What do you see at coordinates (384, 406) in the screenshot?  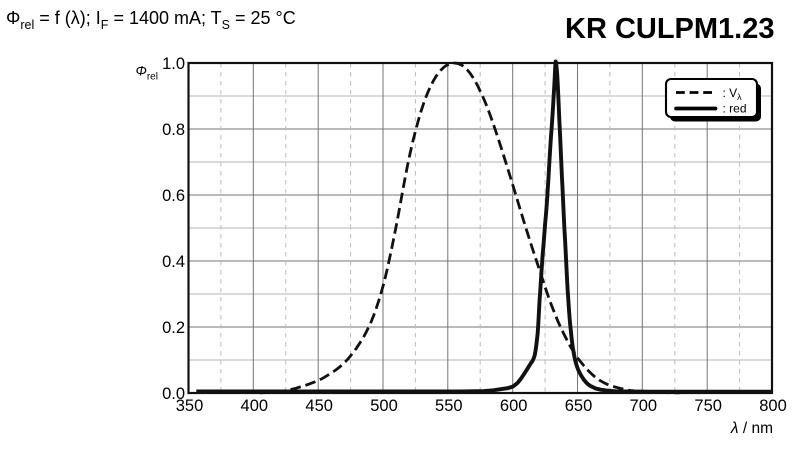 I see `svg-text: 500` at bounding box center [384, 406].